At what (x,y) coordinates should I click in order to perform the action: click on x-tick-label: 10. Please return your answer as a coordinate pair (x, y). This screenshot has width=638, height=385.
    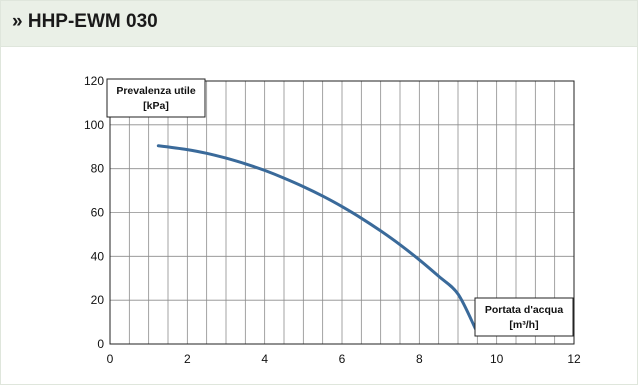
    Looking at the image, I should click on (497, 359).